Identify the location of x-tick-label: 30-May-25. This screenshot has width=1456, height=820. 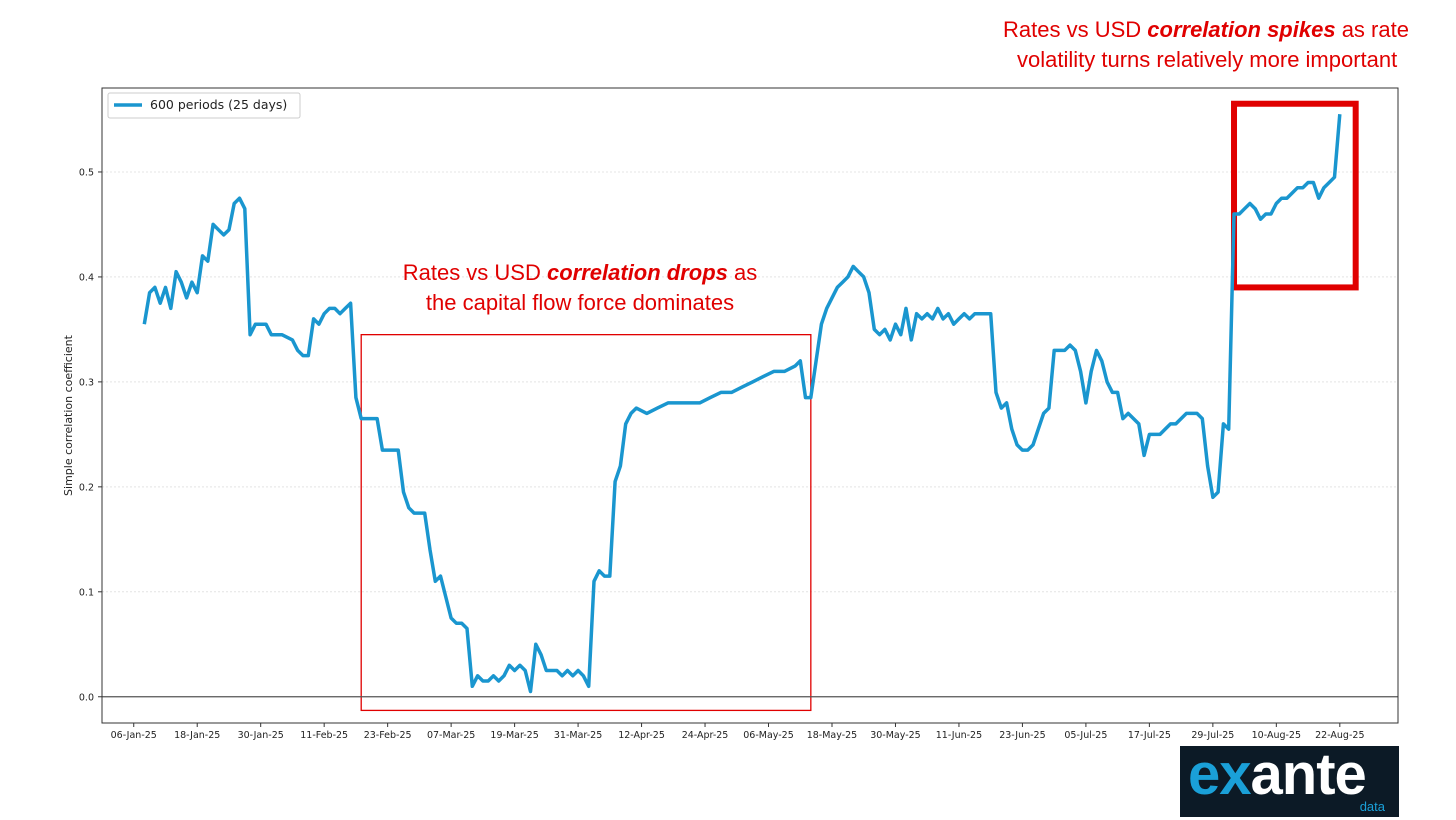
(895, 735).